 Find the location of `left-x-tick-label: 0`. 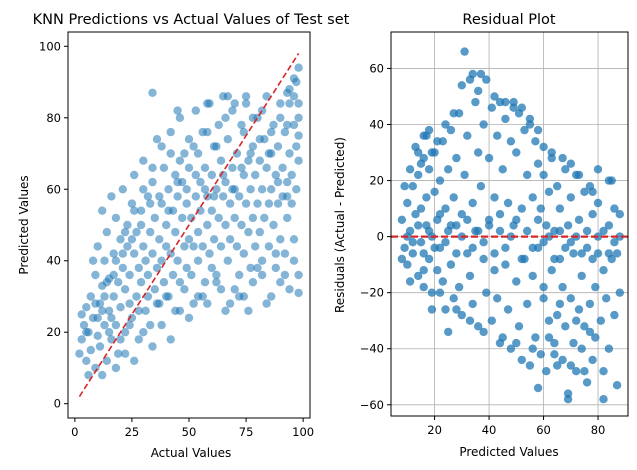

left-x-tick-label: 0 is located at coordinates (74, 432).